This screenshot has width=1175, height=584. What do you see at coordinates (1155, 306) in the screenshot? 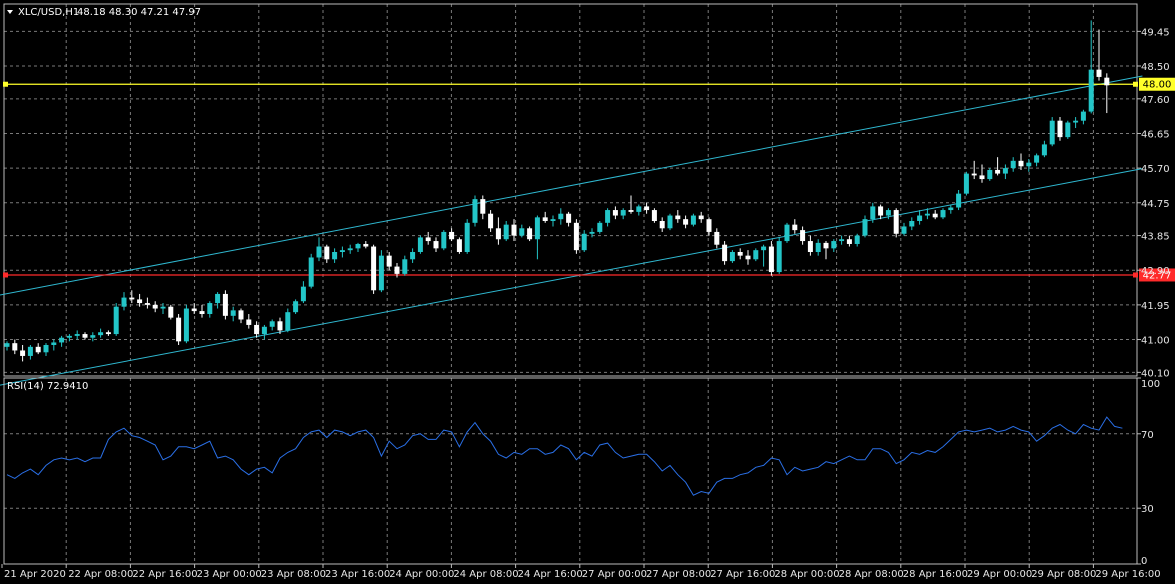
I see `price-tick-label: 41.95` at bounding box center [1155, 306].